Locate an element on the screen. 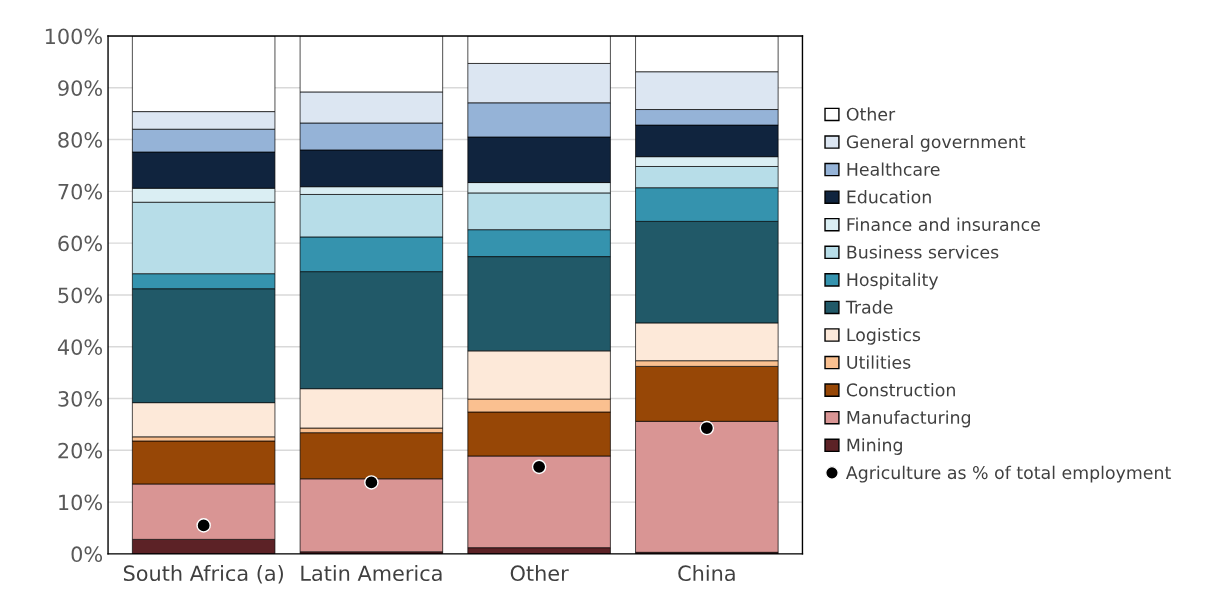  legend-label: Trade is located at coordinates (869, 307).